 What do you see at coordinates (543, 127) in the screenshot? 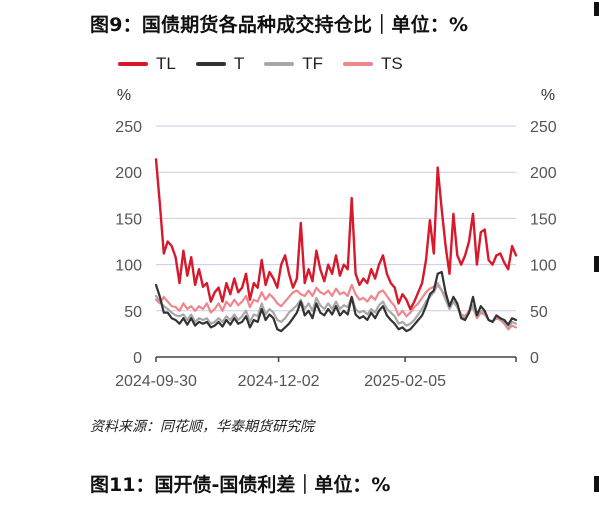
I see `y-tick-label-right: 250` at bounding box center [543, 127].